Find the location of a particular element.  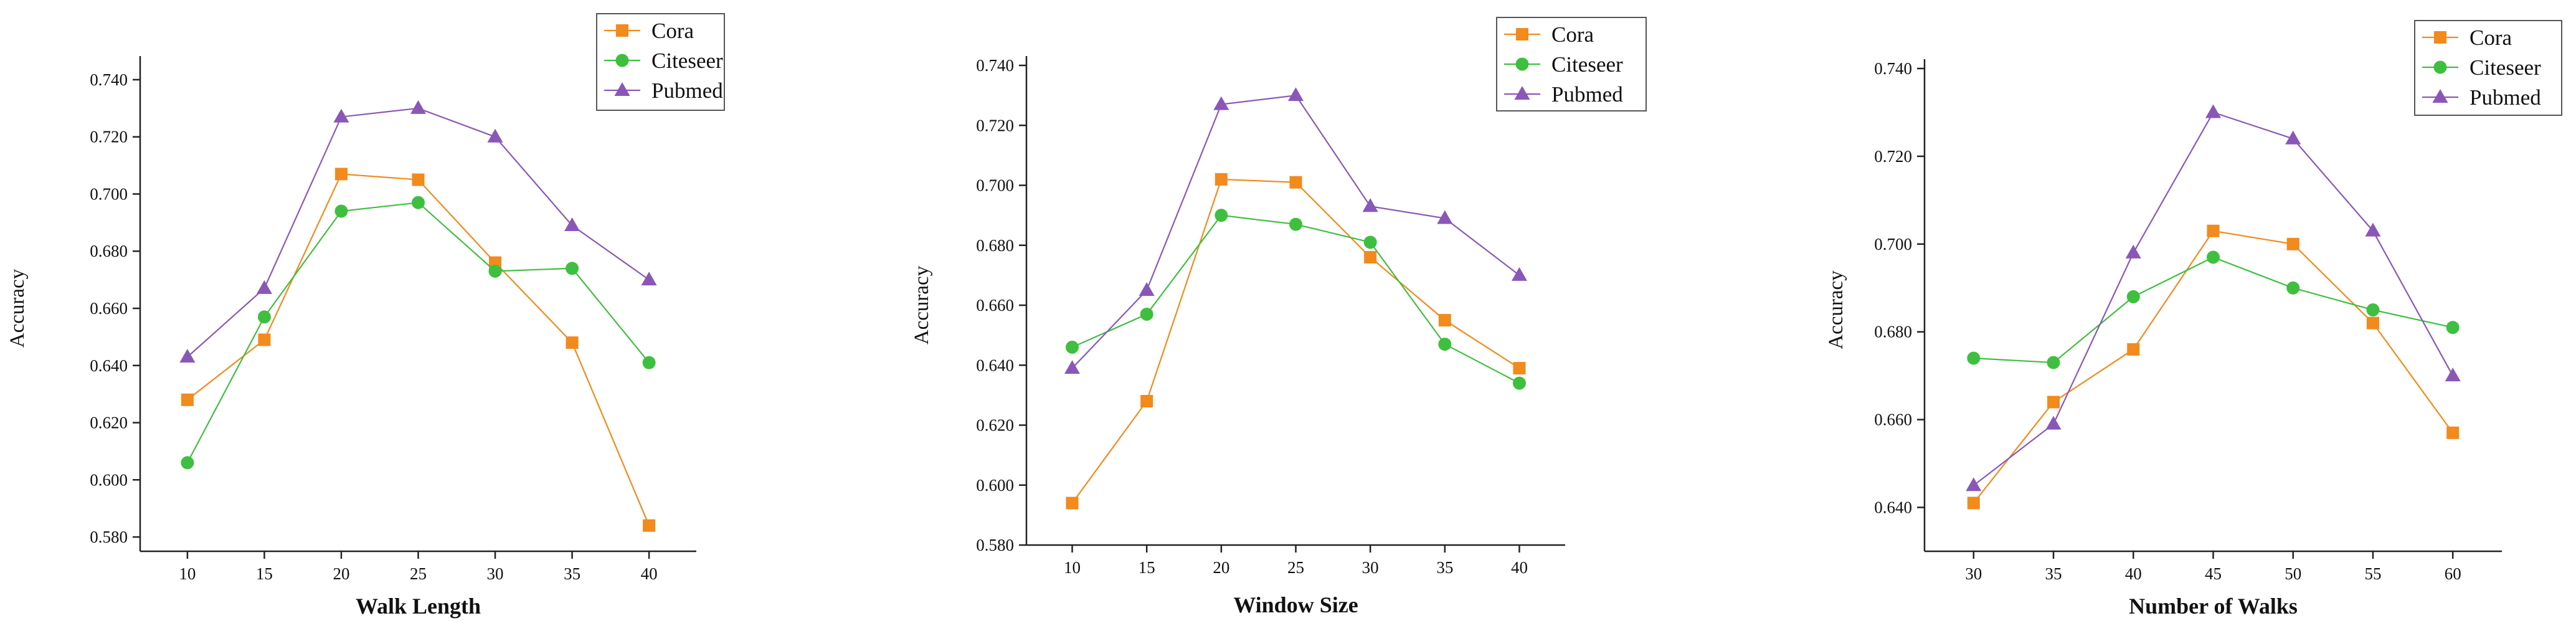

series-line-cora is located at coordinates (2213, 367).